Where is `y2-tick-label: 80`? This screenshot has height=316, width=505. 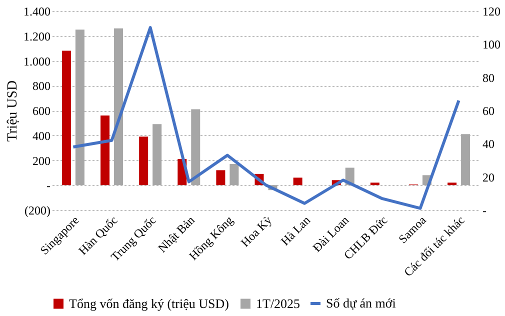 y2-tick-label: 80 is located at coordinates (488, 77).